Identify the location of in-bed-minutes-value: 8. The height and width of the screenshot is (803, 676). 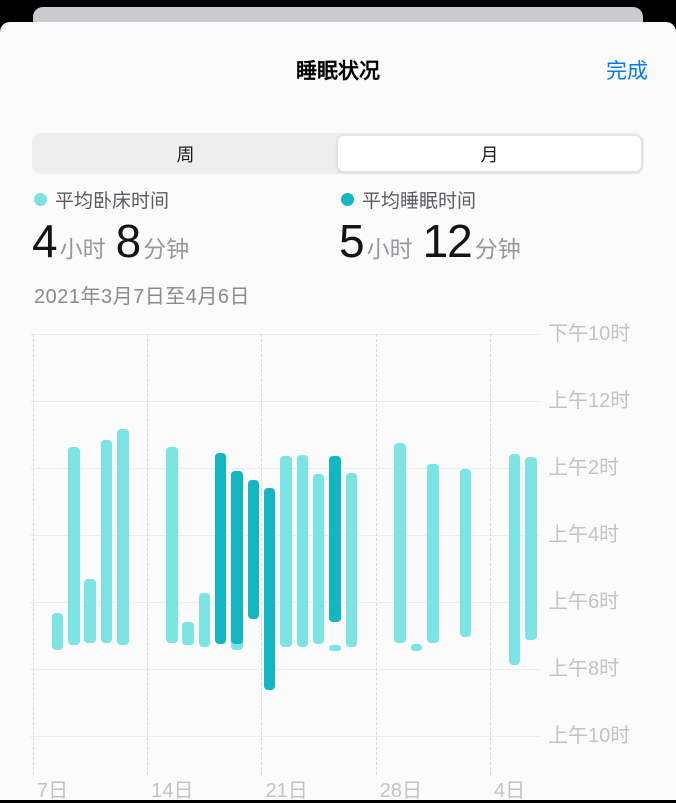
(128, 241).